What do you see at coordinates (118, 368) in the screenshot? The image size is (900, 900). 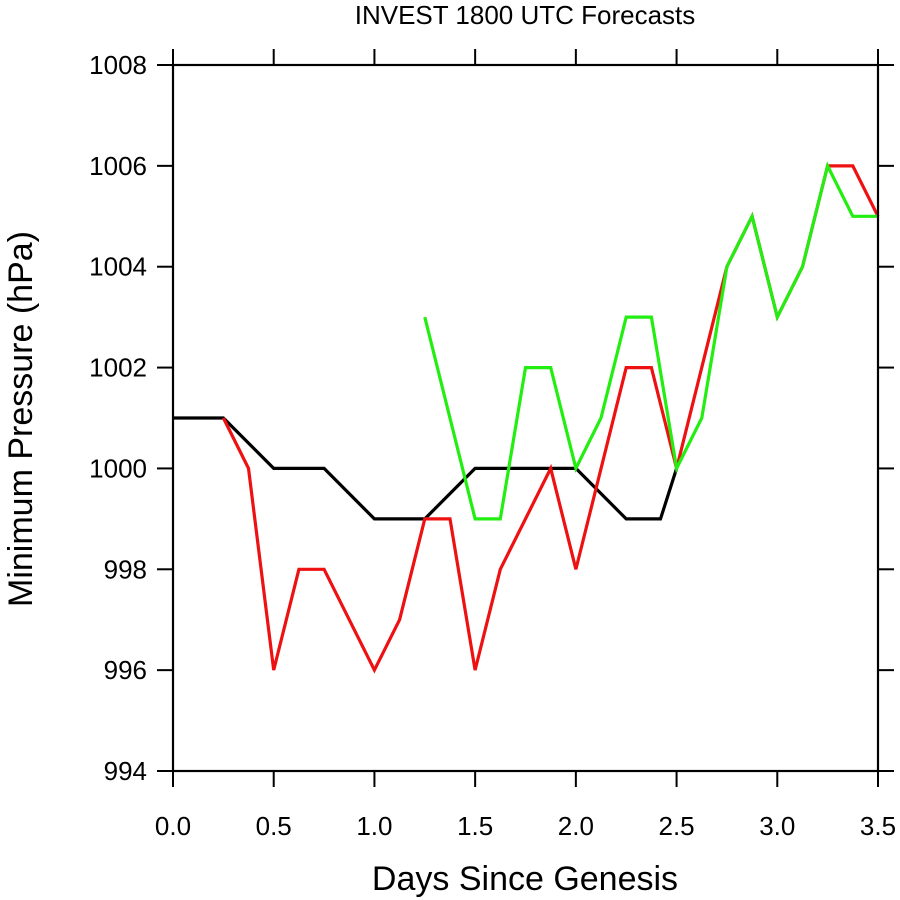 I see `y-tick-label: 1002` at bounding box center [118, 368].